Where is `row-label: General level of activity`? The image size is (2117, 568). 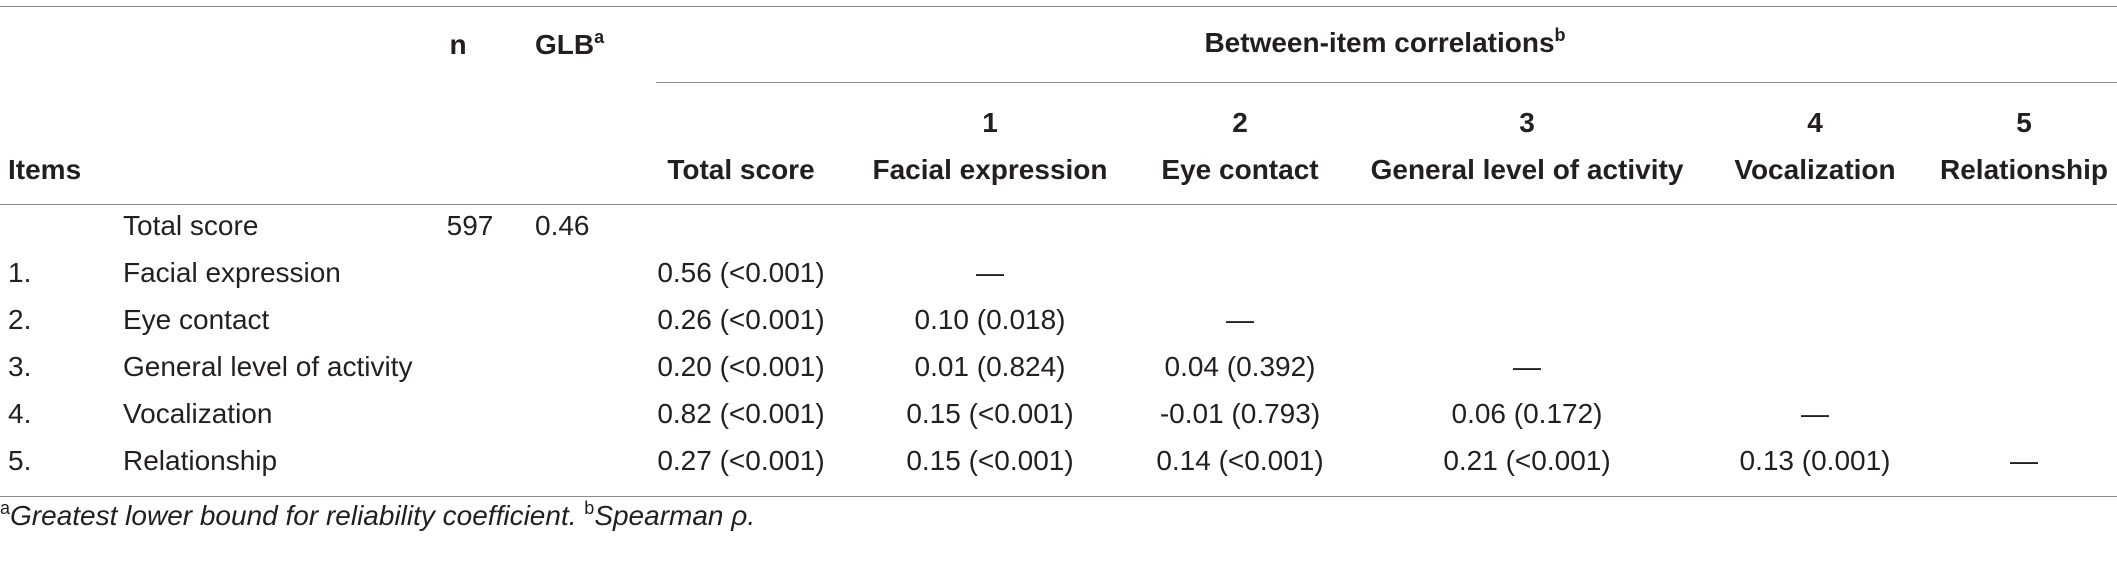 row-label: General level of activity is located at coordinates (268, 366).